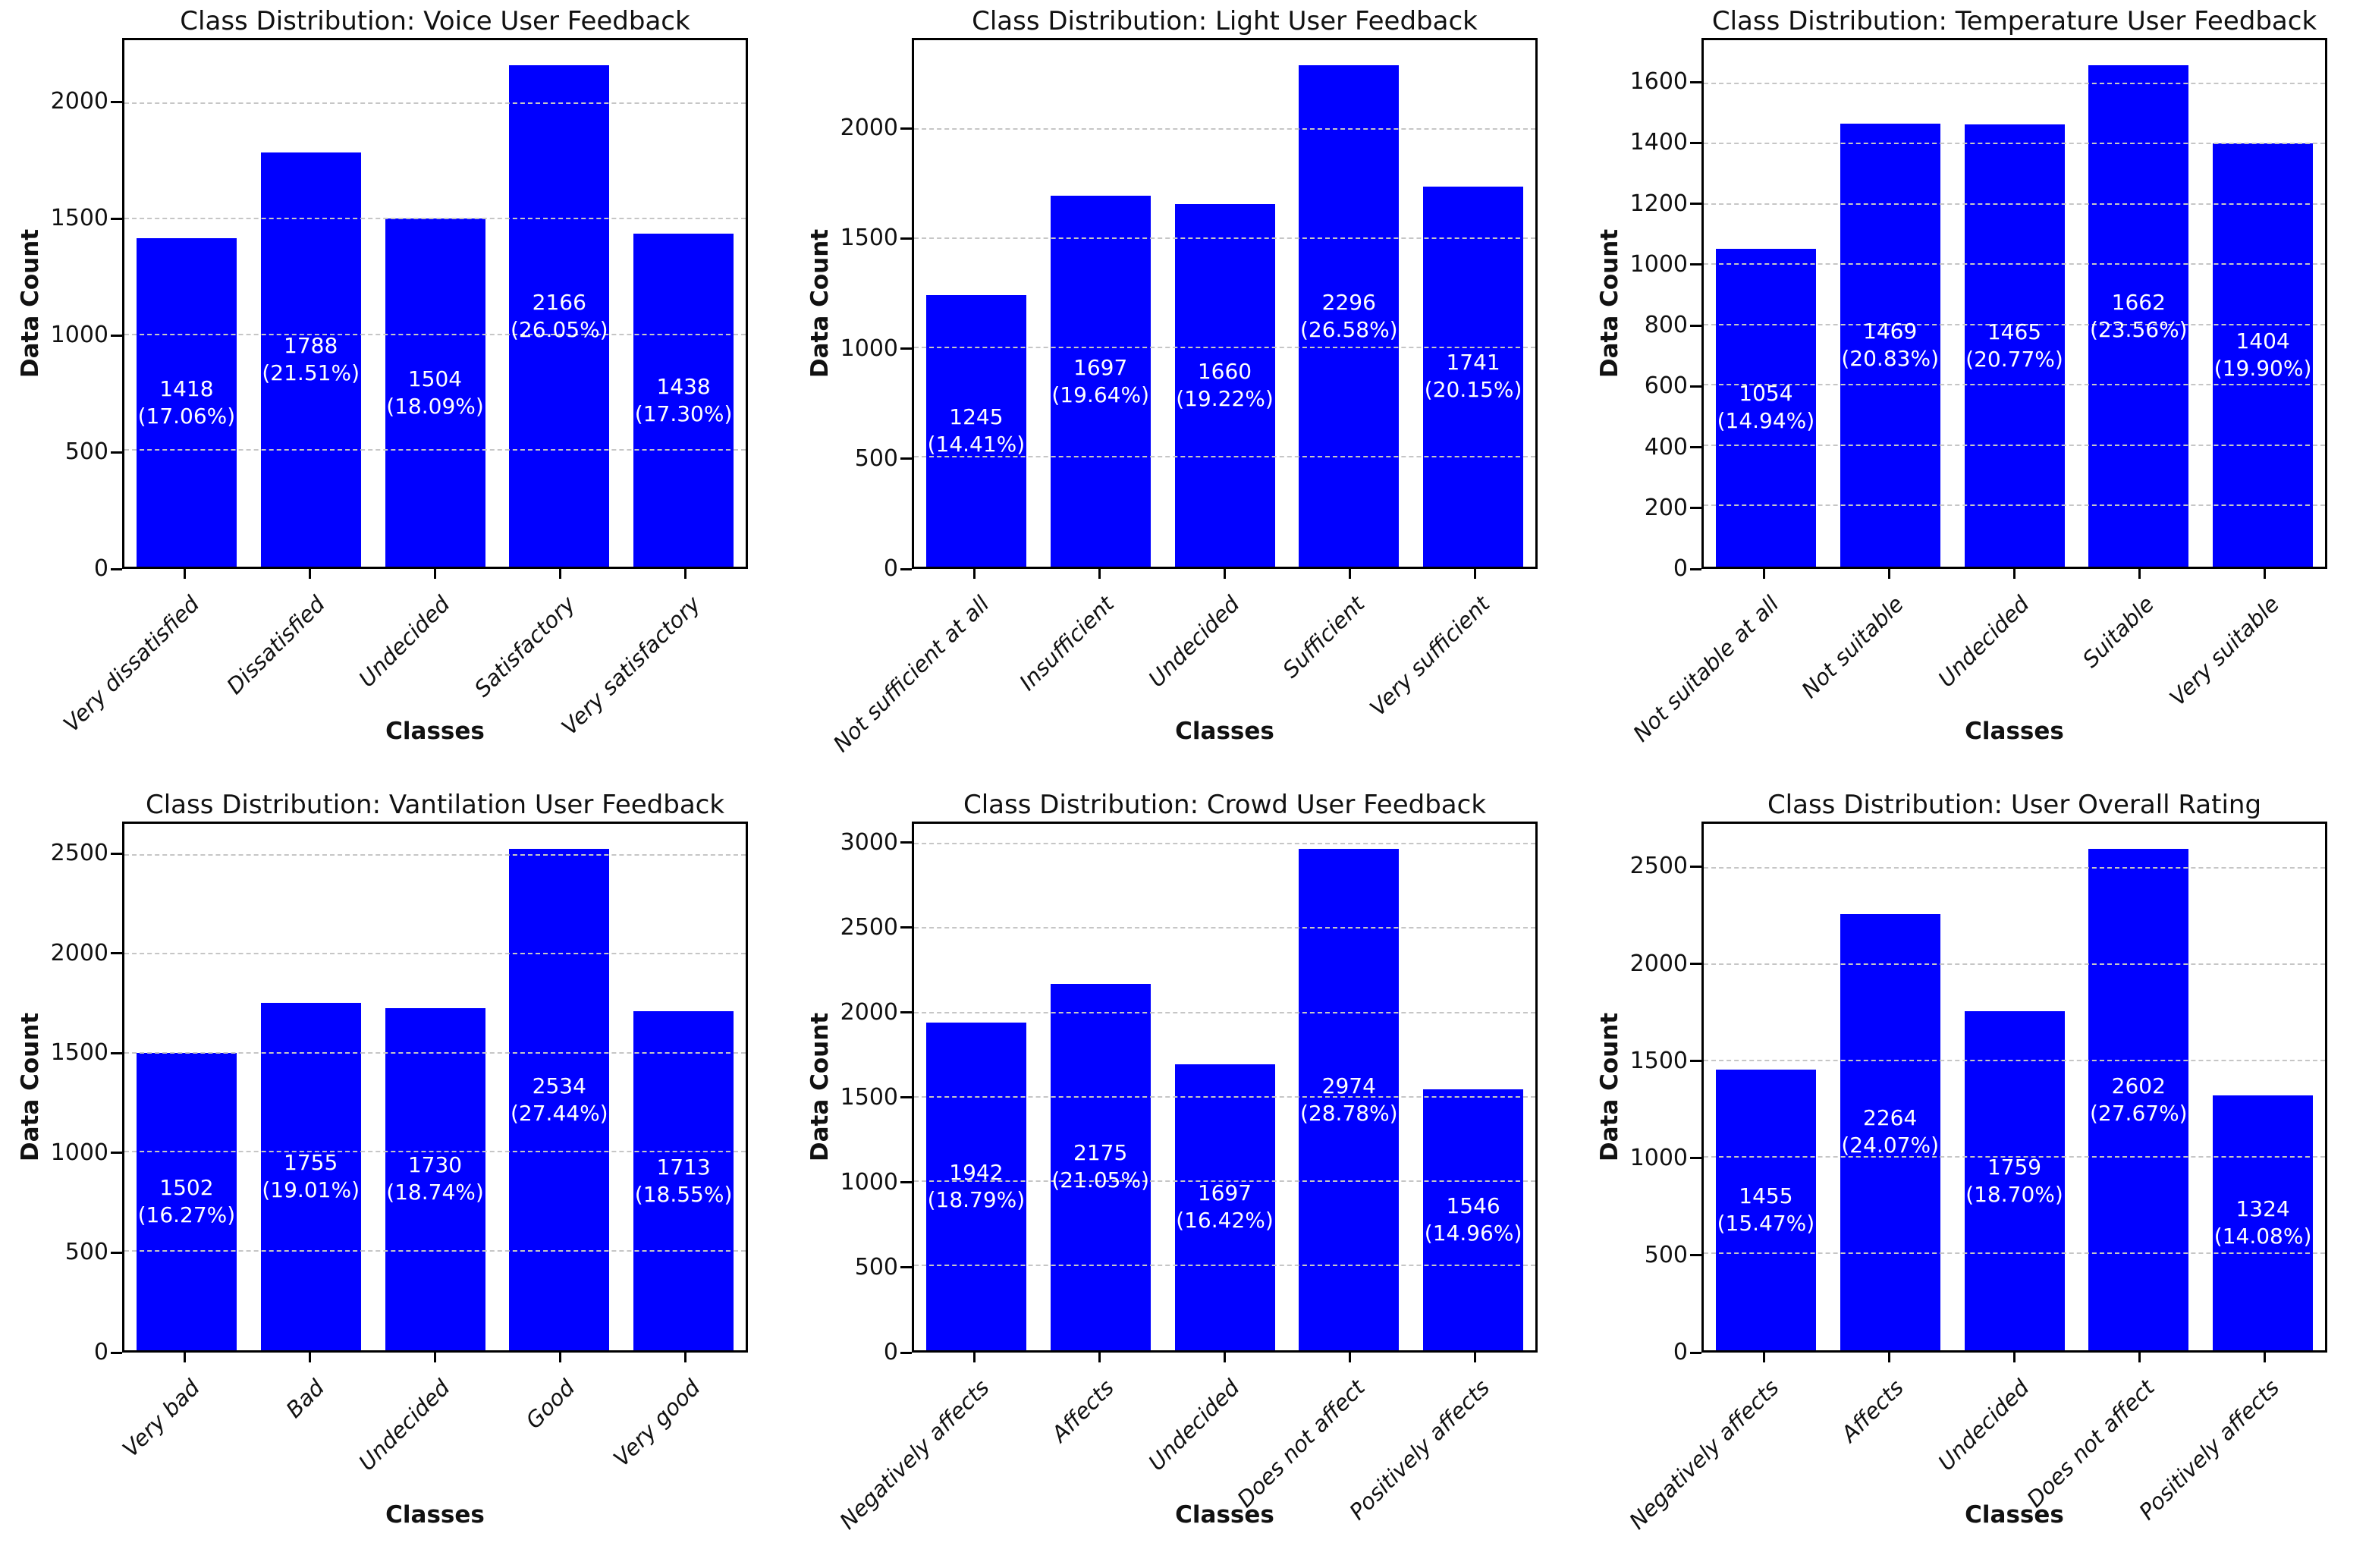 The width and height of the screenshot is (2369, 1568). What do you see at coordinates (1766, 1196) in the screenshot?
I see `bar-count-text: 1455` at bounding box center [1766, 1196].